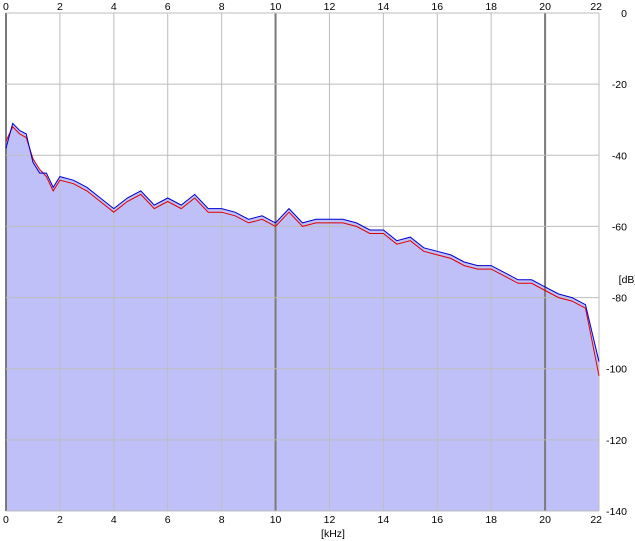  What do you see at coordinates (6, 7) in the screenshot?
I see `x-tick-label-top: 0` at bounding box center [6, 7].